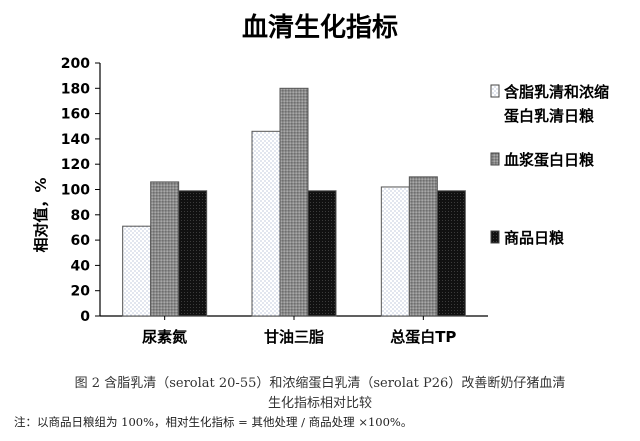  What do you see at coordinates (75, 165) in the screenshot?
I see `y-tick-label: 120` at bounding box center [75, 165].